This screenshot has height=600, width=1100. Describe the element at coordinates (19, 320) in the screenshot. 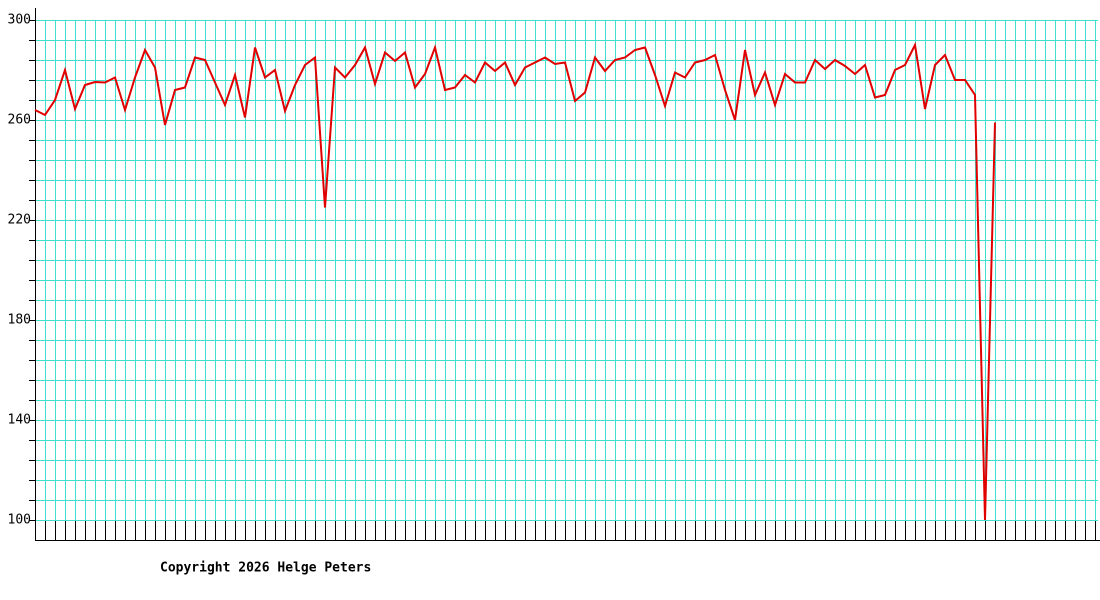

I see `y-tick-label: 180` at that location.